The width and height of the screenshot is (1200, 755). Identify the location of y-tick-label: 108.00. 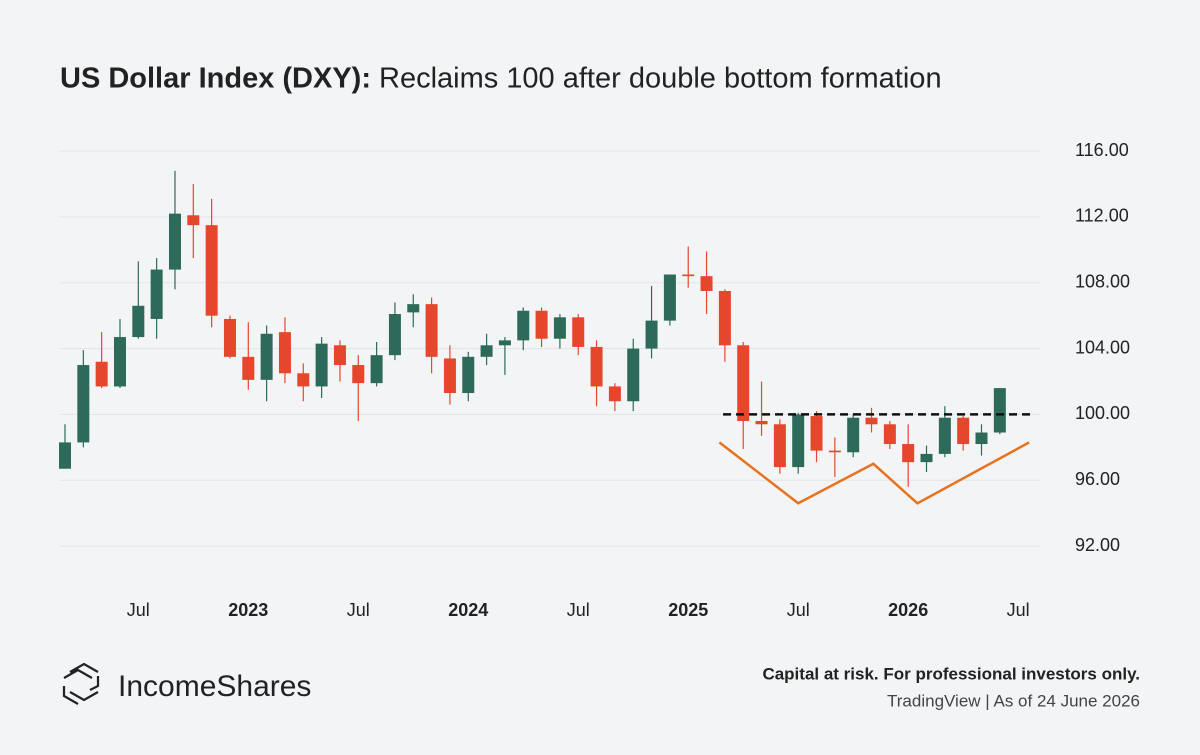
(1102, 282).